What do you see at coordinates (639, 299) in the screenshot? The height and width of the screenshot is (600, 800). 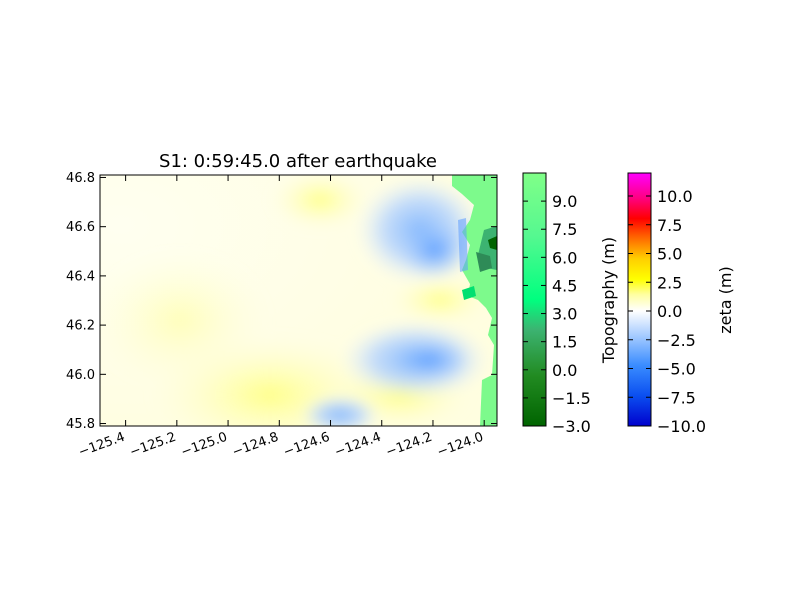 I see `zeta-colorbar` at bounding box center [639, 299].